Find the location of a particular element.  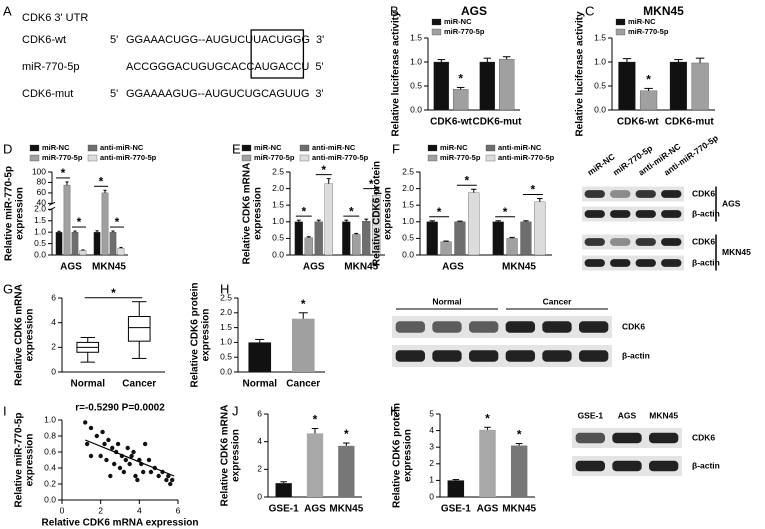

sequence-segment: AUGACC is located at coordinates (277, 67).